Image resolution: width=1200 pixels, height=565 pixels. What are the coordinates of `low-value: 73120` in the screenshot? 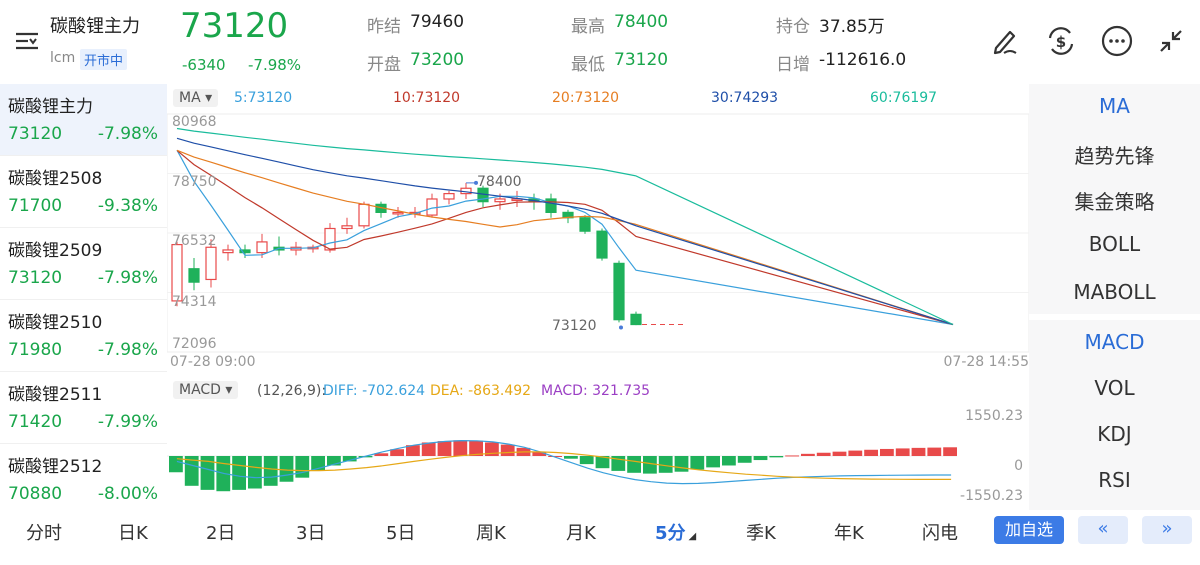 It's located at (641, 60).